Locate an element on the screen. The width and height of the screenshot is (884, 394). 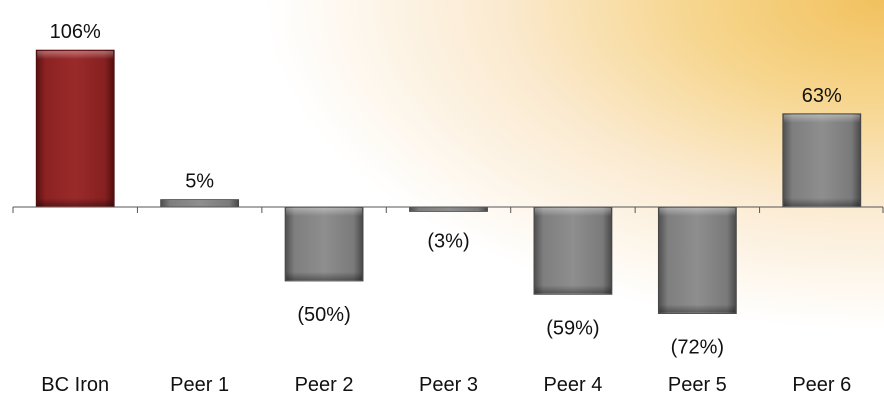
category-label: Peer 5 is located at coordinates (697, 384).